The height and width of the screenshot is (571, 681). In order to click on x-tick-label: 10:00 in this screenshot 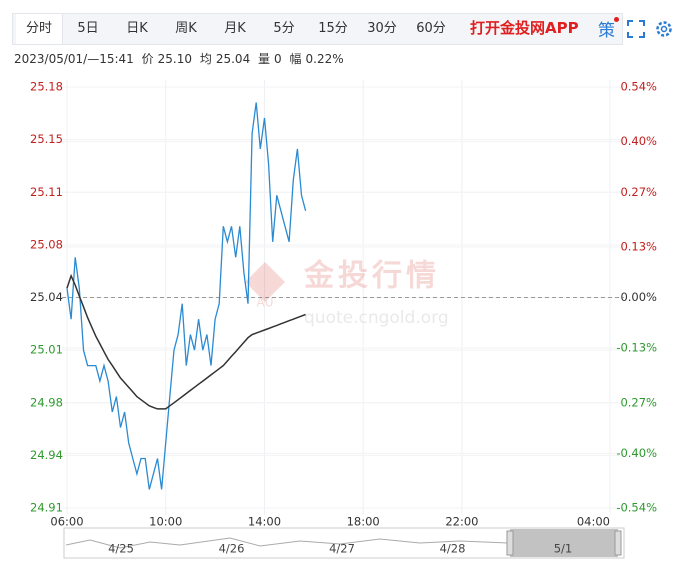, I will do `click(165, 522)`.